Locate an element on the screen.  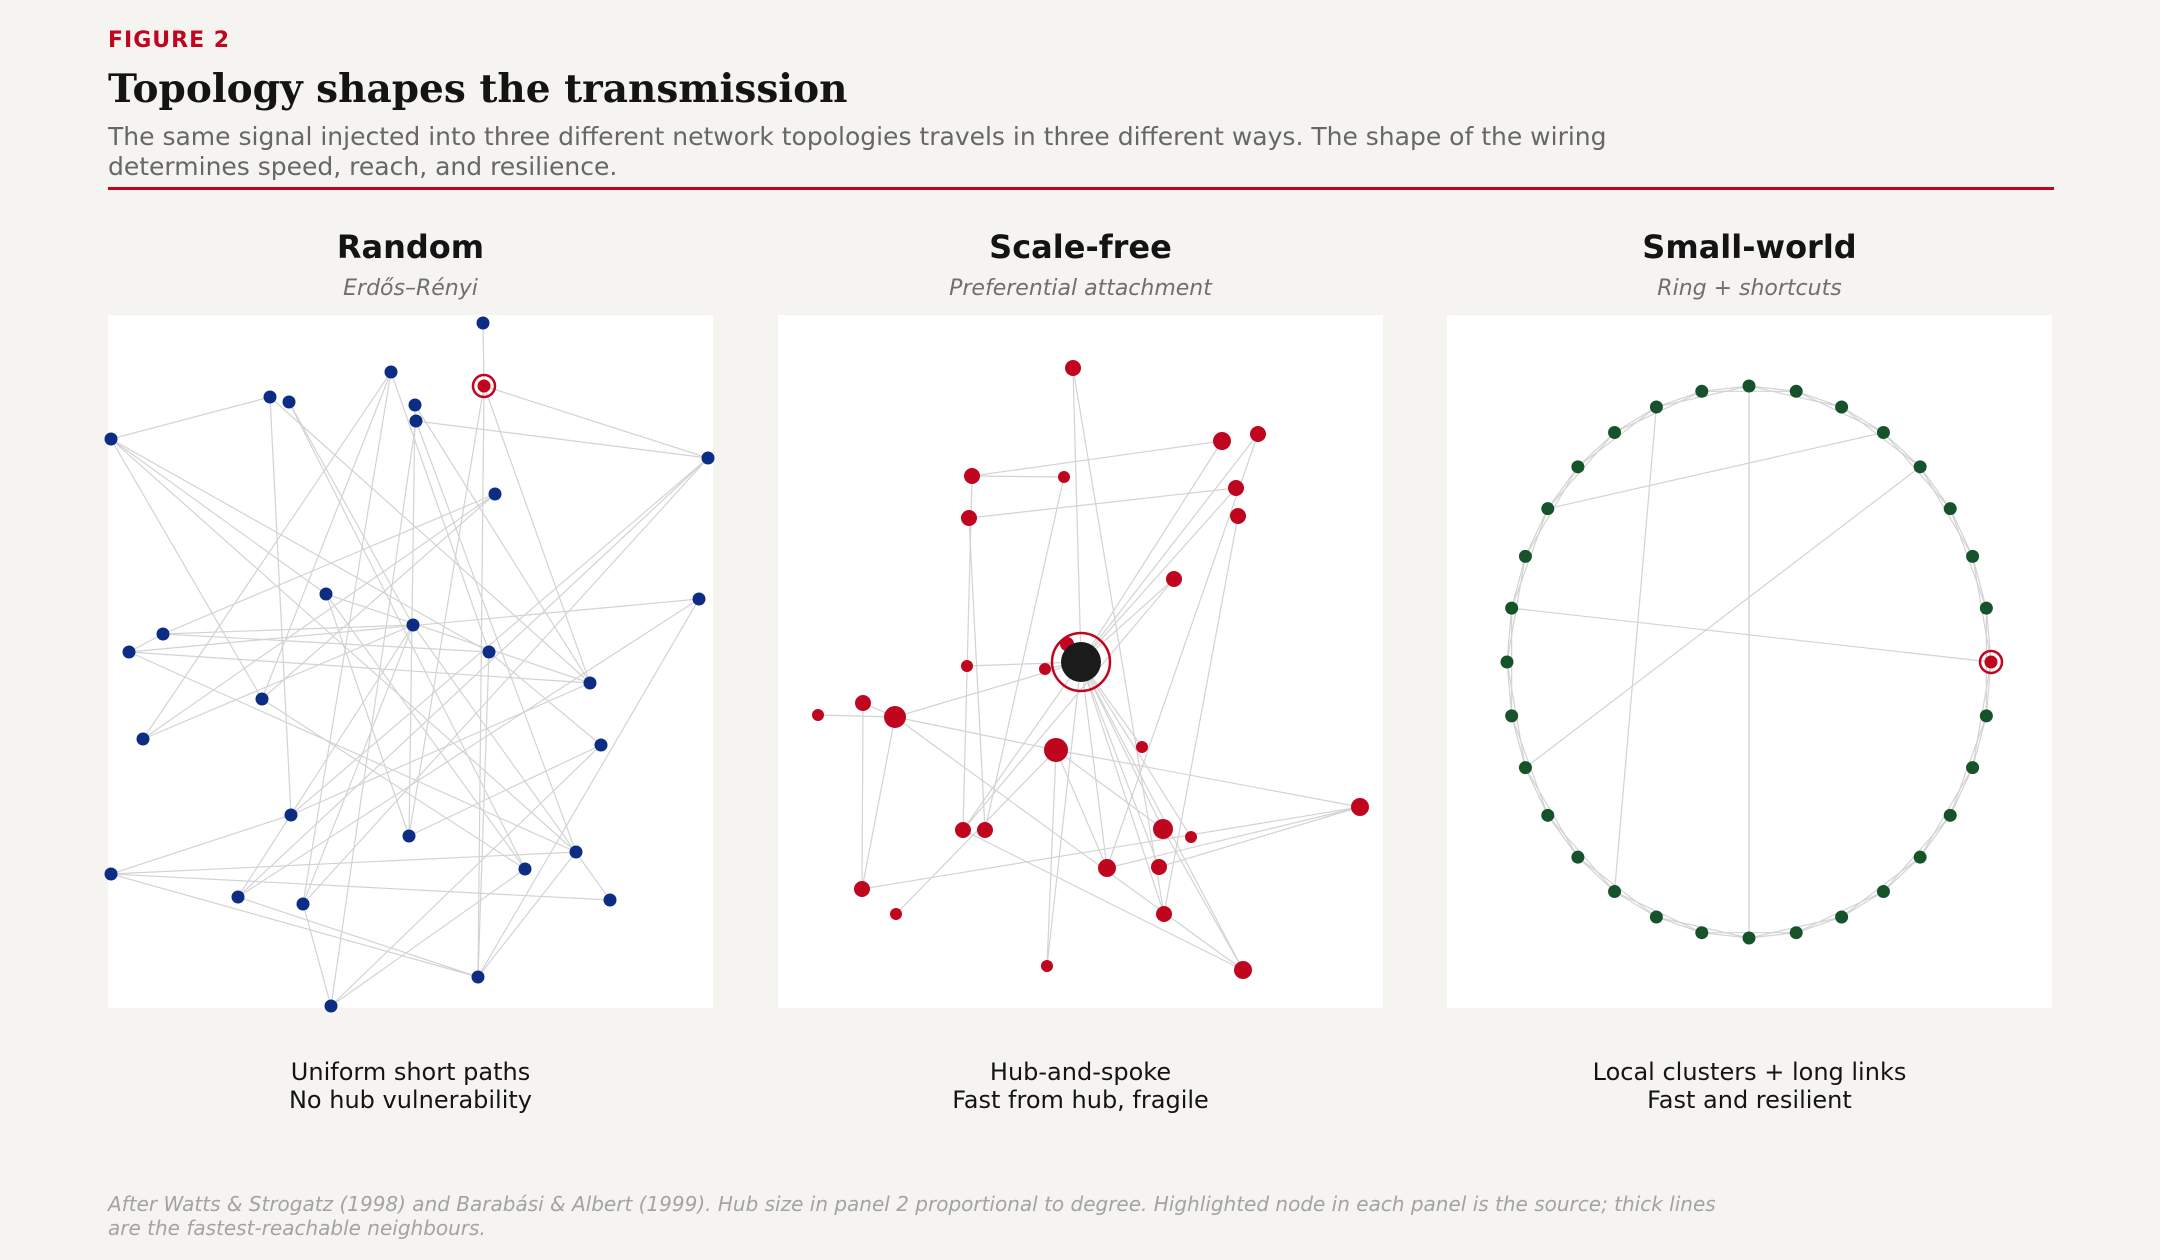
panel-title-smallworld: Small-world is located at coordinates (1749, 247).